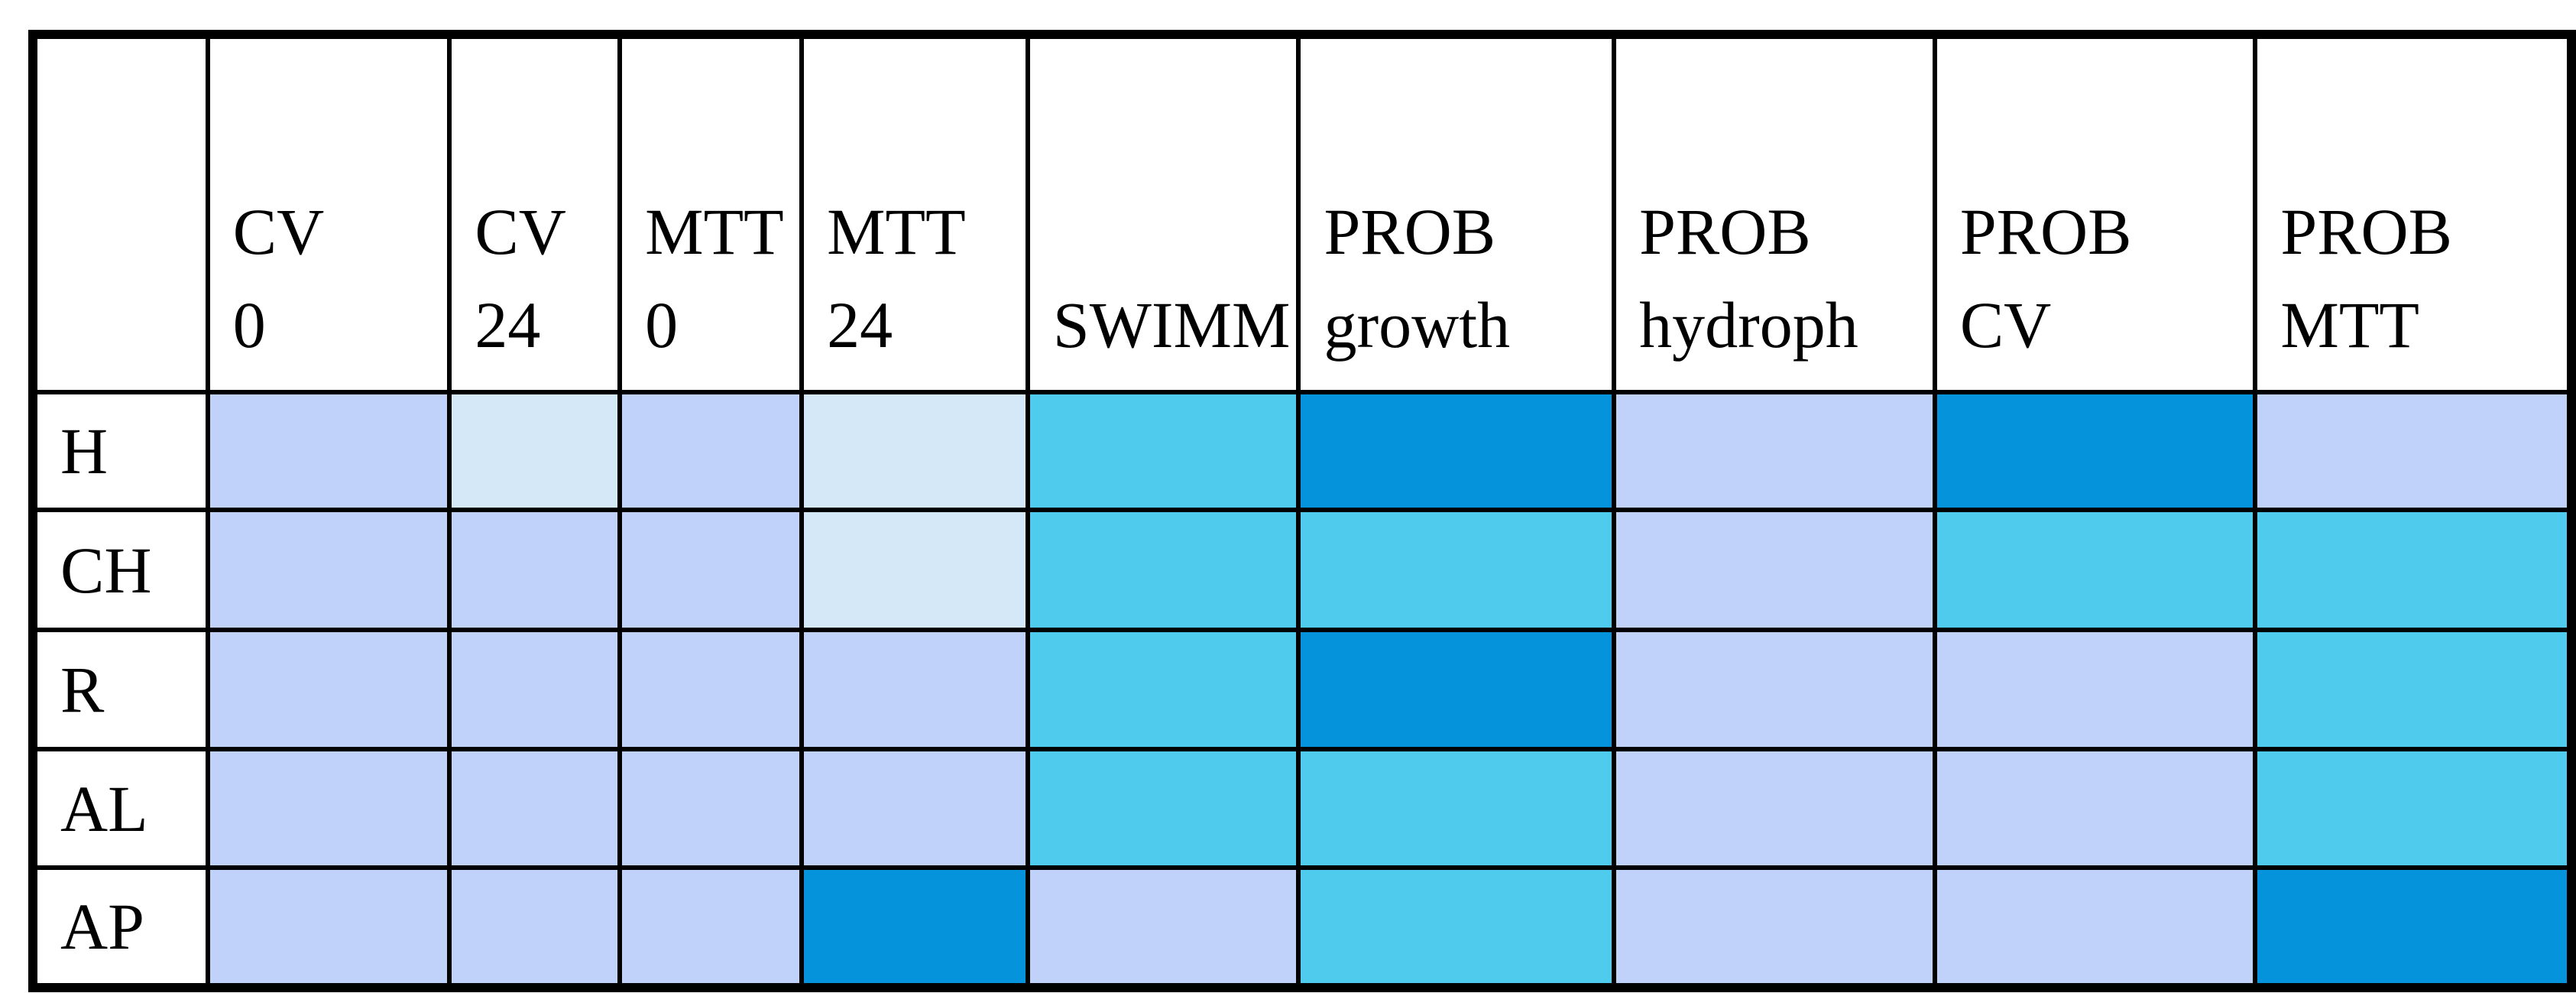  I want to click on heatmap-cell-h-prob-growth, so click(1456, 451).